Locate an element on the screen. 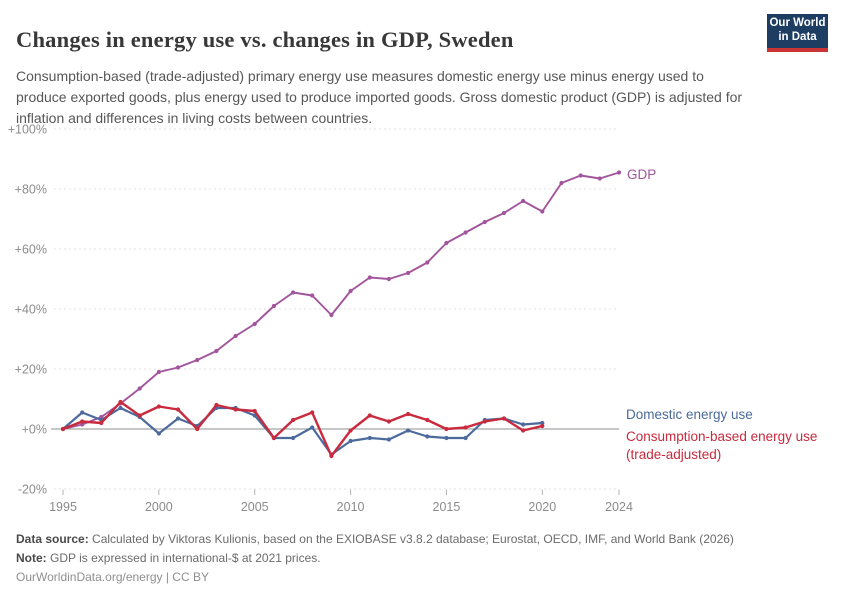 The image size is (850, 600). x-axis-tick-label: 2000 is located at coordinates (159, 507).